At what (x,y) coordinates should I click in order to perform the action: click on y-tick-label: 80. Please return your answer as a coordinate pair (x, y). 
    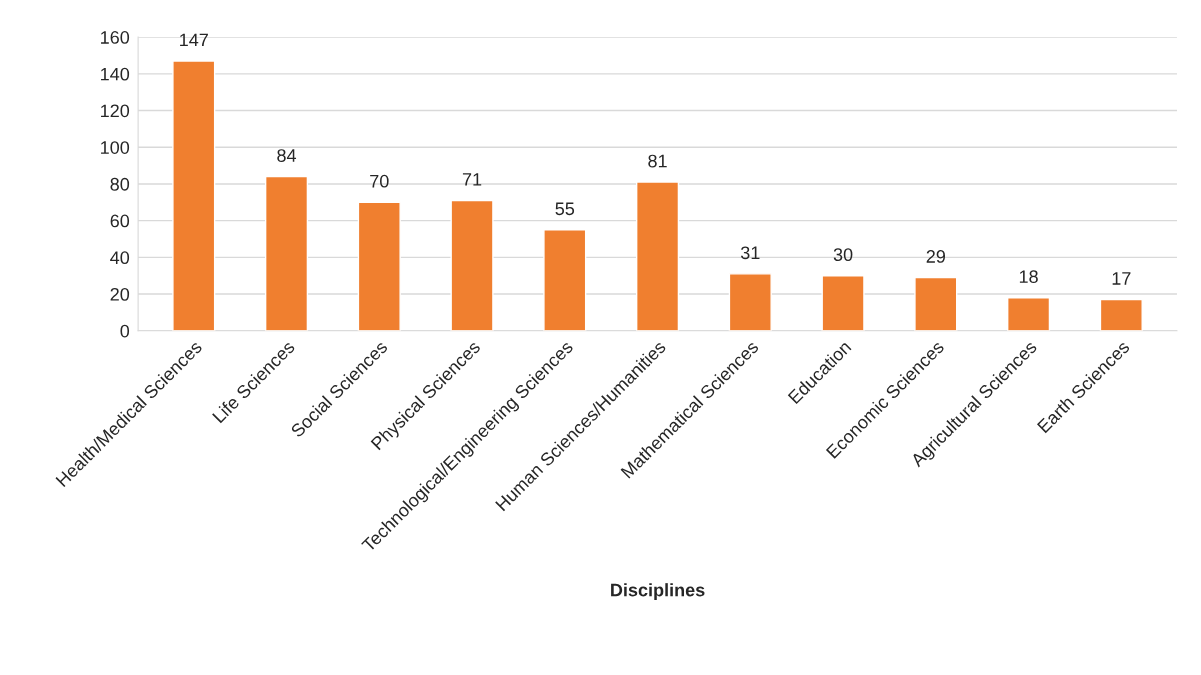
    Looking at the image, I should click on (120, 184).